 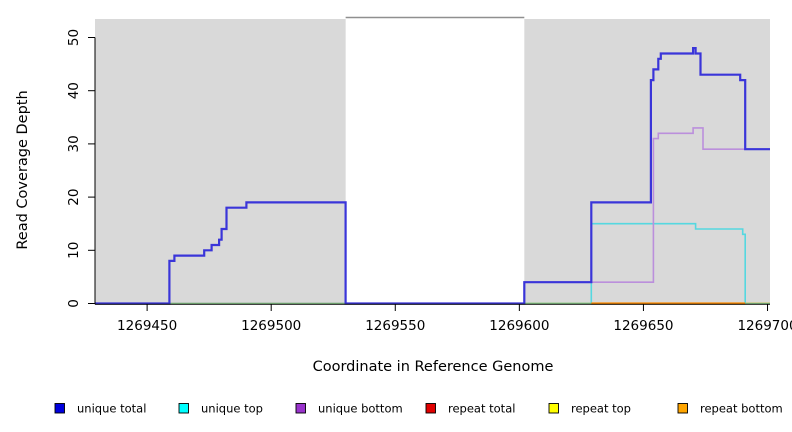 I want to click on legend-swatch-repeat-top, so click(x=553, y=408).